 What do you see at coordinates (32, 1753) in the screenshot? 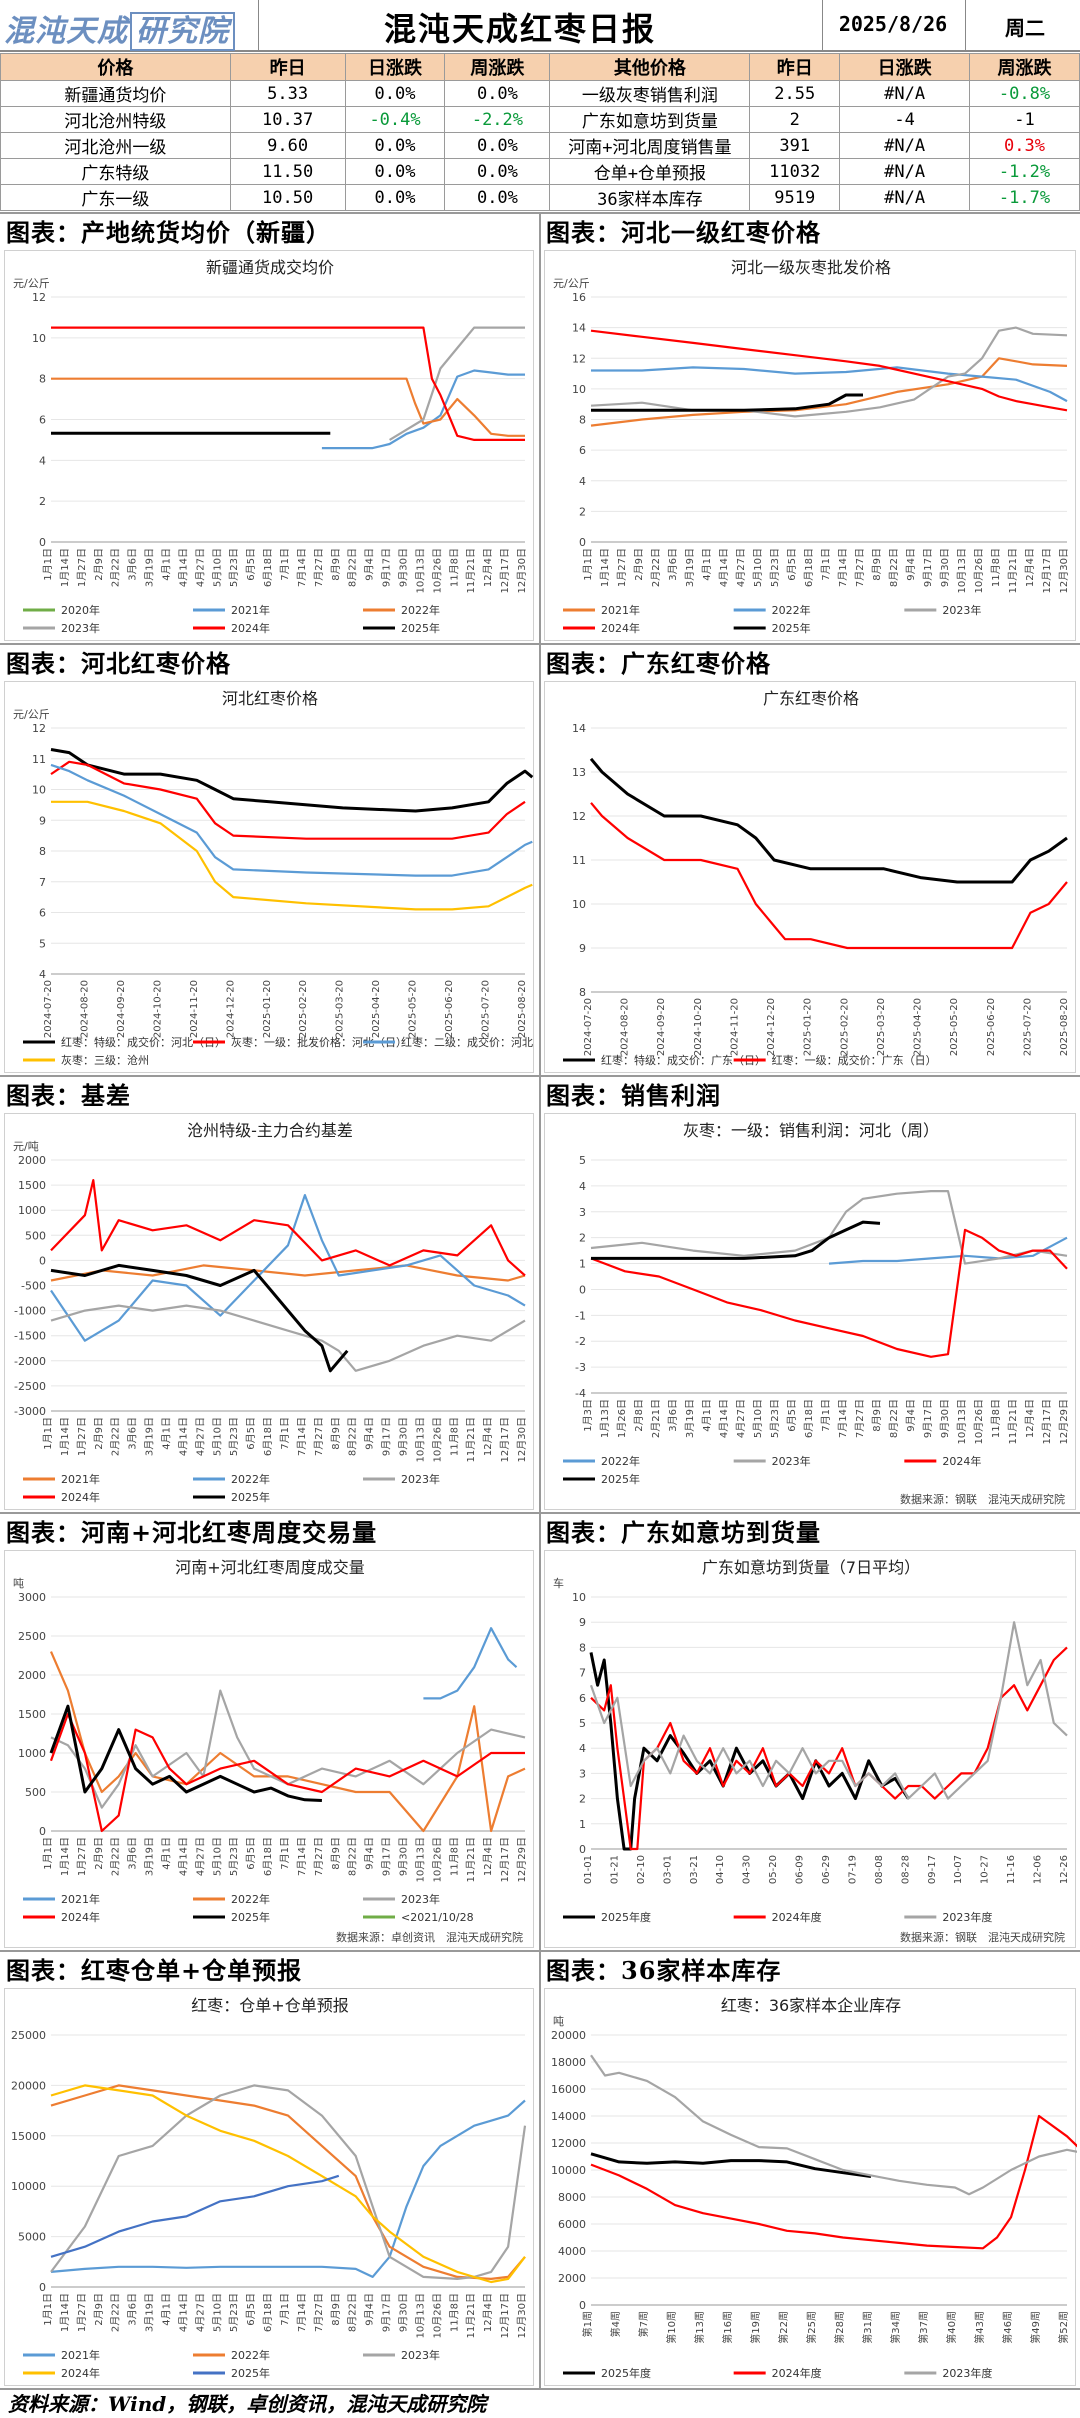
I see `y-tick-label: 1000` at bounding box center [32, 1753].